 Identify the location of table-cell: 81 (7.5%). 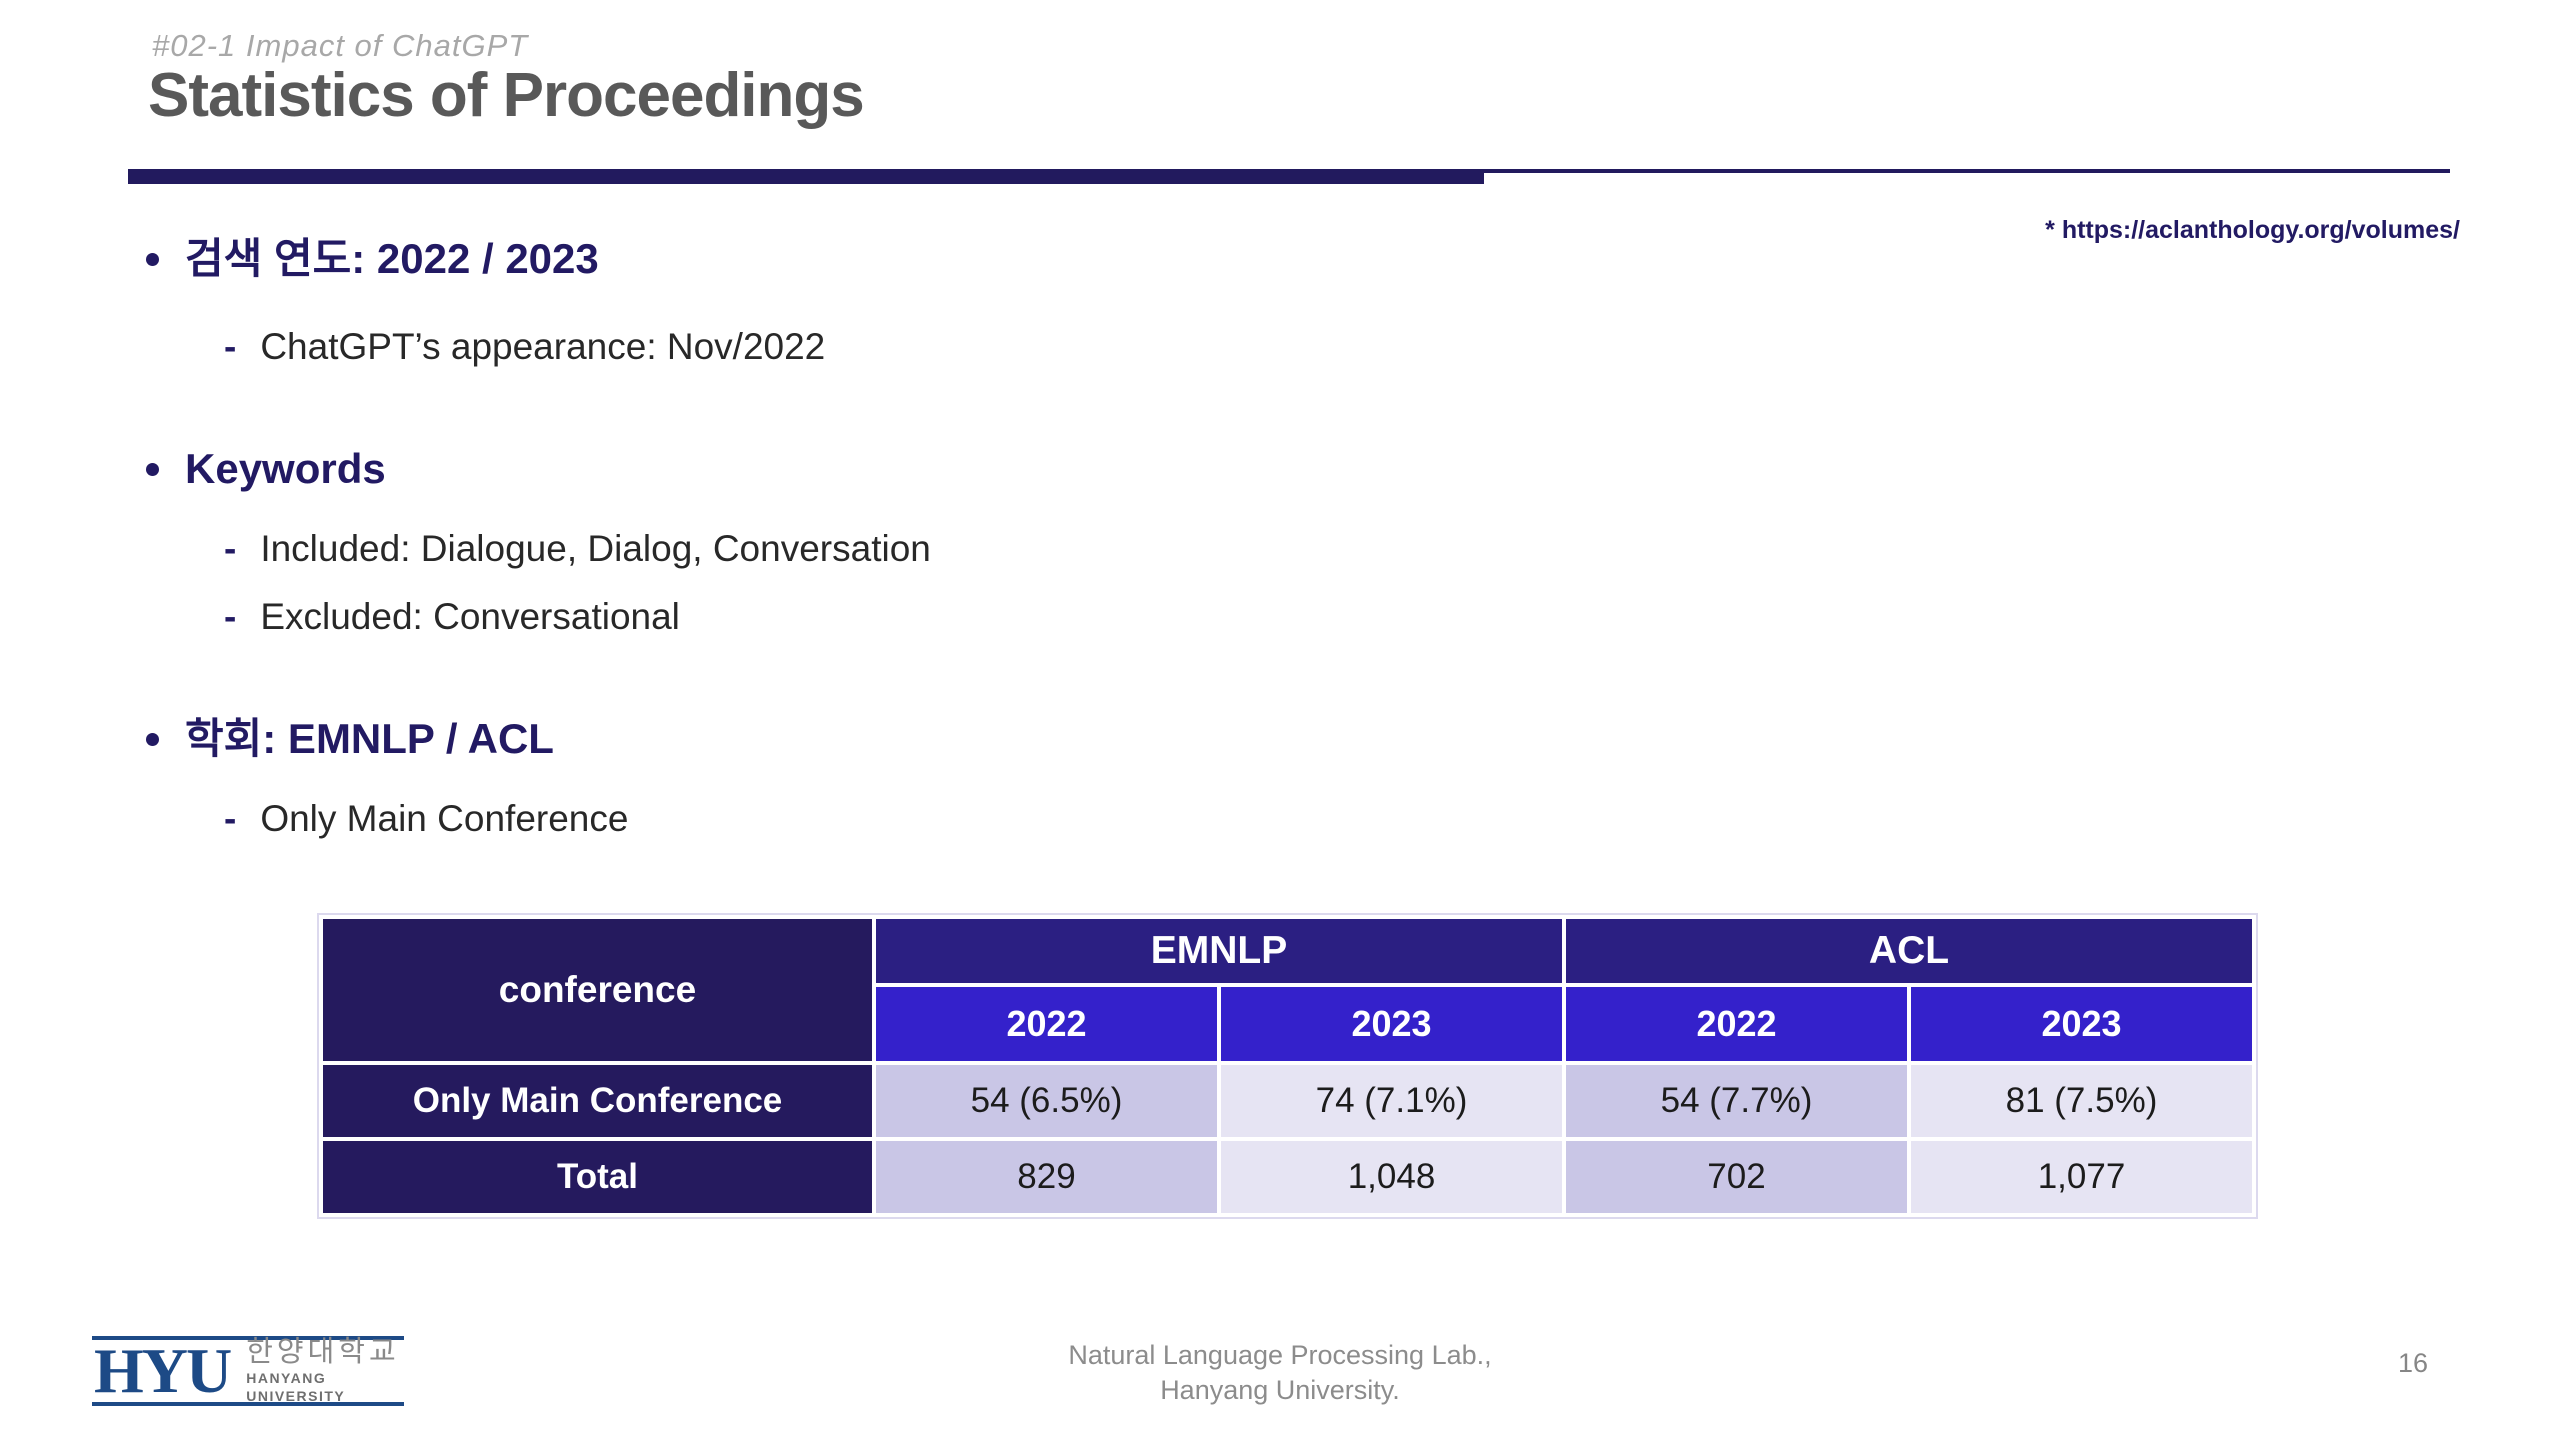
(2081, 1101).